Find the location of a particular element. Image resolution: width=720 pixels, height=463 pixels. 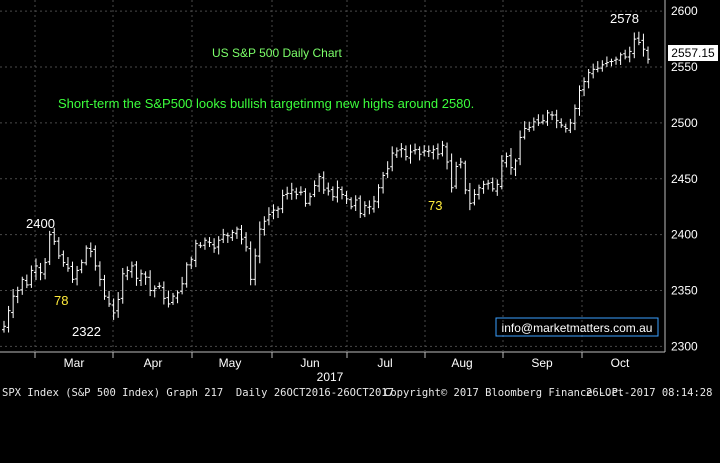

chart-title: US S&P 500 Daily Chart is located at coordinates (277, 53).